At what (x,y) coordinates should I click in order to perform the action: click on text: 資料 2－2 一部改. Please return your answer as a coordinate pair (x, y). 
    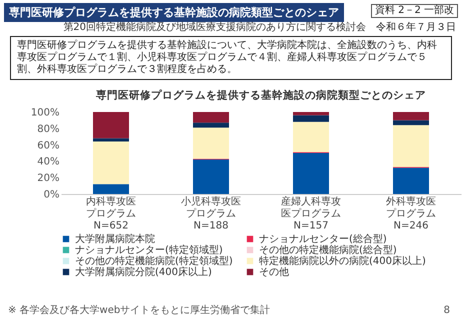
    Looking at the image, I should click on (414, 11).